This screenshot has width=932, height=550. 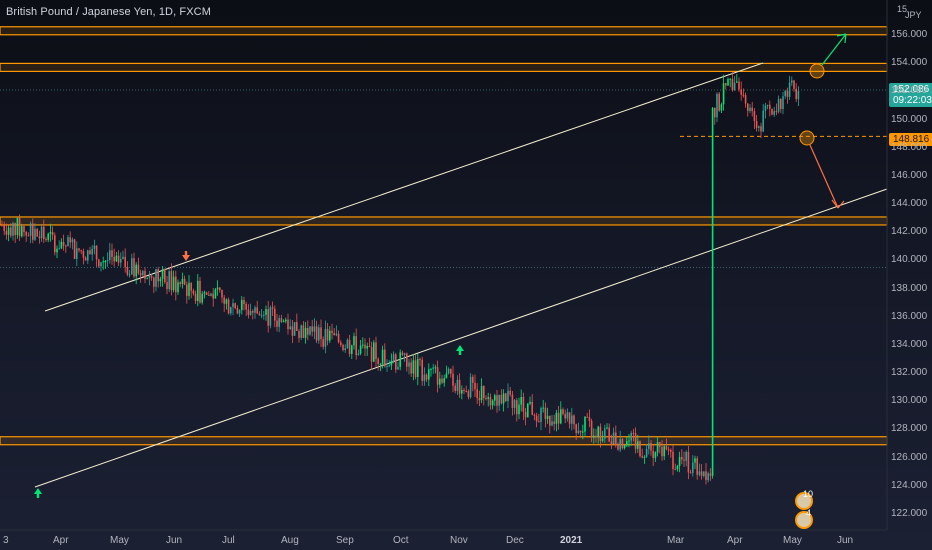 What do you see at coordinates (909, 204) in the screenshot?
I see `price-tick-label: 144.000` at bounding box center [909, 204].